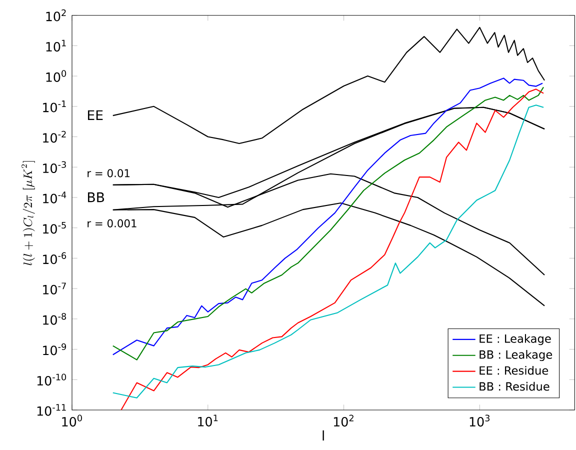  Describe the element at coordinates (54, 106) in the screenshot. I see `y-tick-label: 10$^{-1}$` at that location.